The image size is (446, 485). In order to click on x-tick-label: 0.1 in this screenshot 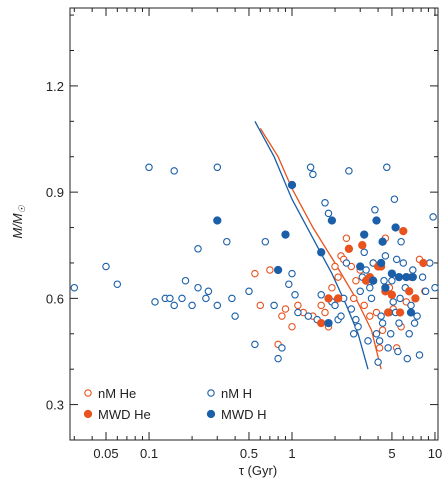, I will do `click(149, 453)`.